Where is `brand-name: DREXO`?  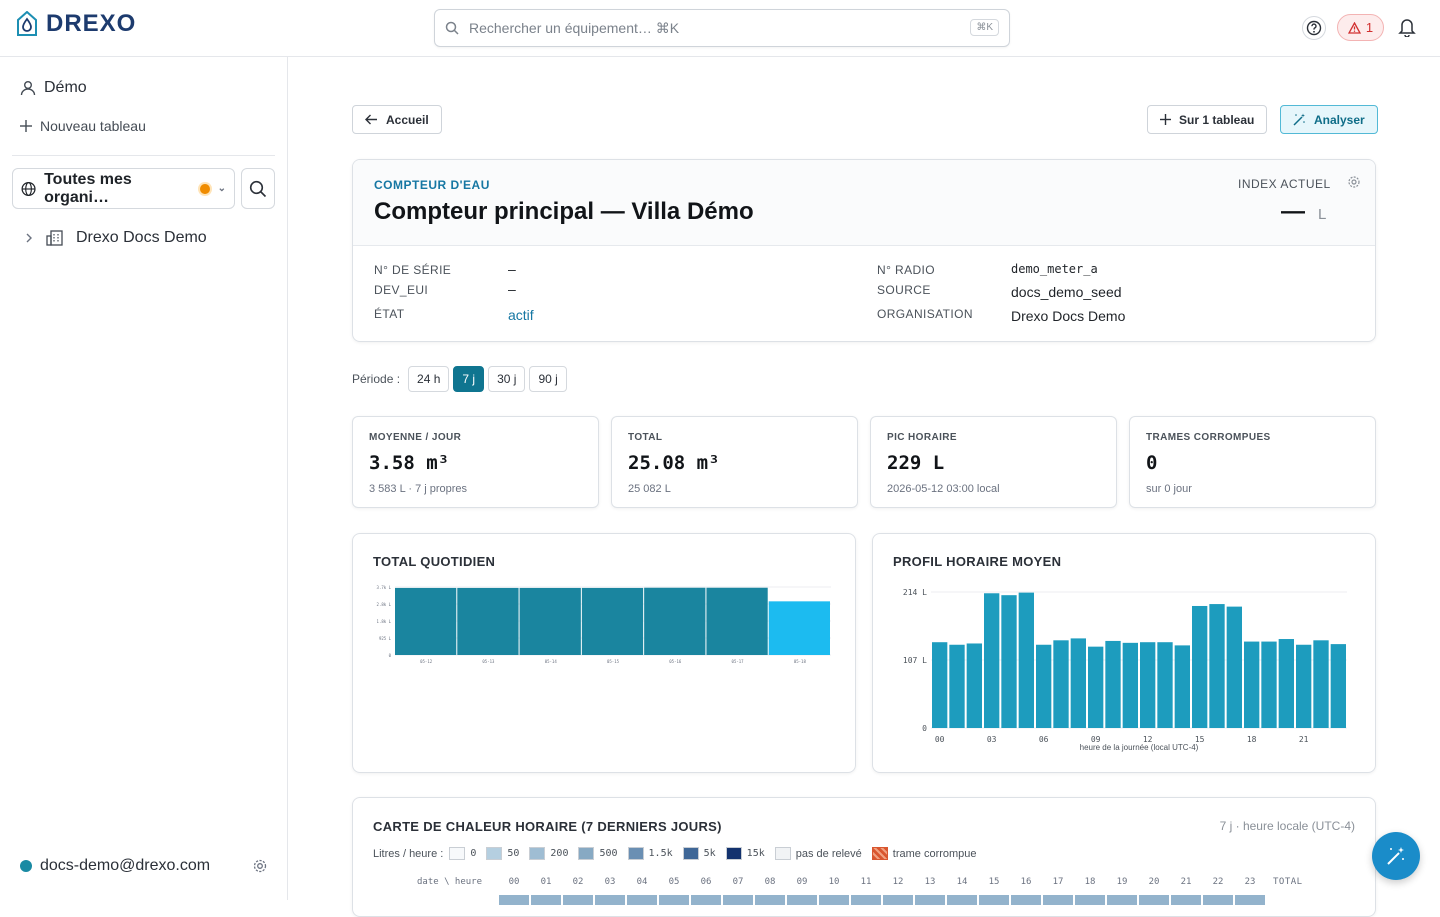 brand-name: DREXO is located at coordinates (91, 23).